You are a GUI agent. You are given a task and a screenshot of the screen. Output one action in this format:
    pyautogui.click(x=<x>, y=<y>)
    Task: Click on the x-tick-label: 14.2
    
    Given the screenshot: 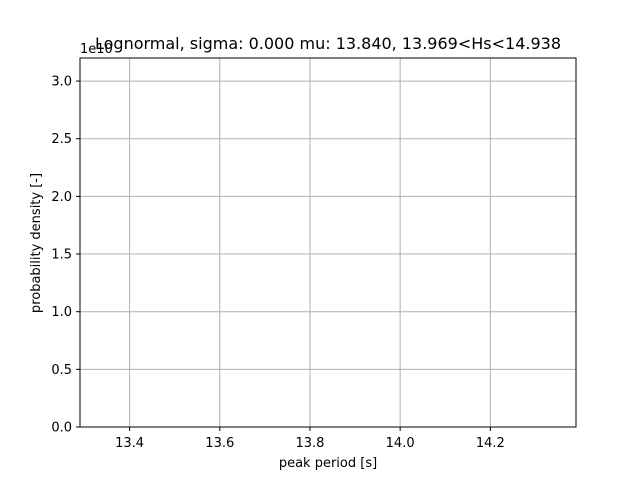 What is the action you would take?
    pyautogui.click(x=490, y=443)
    